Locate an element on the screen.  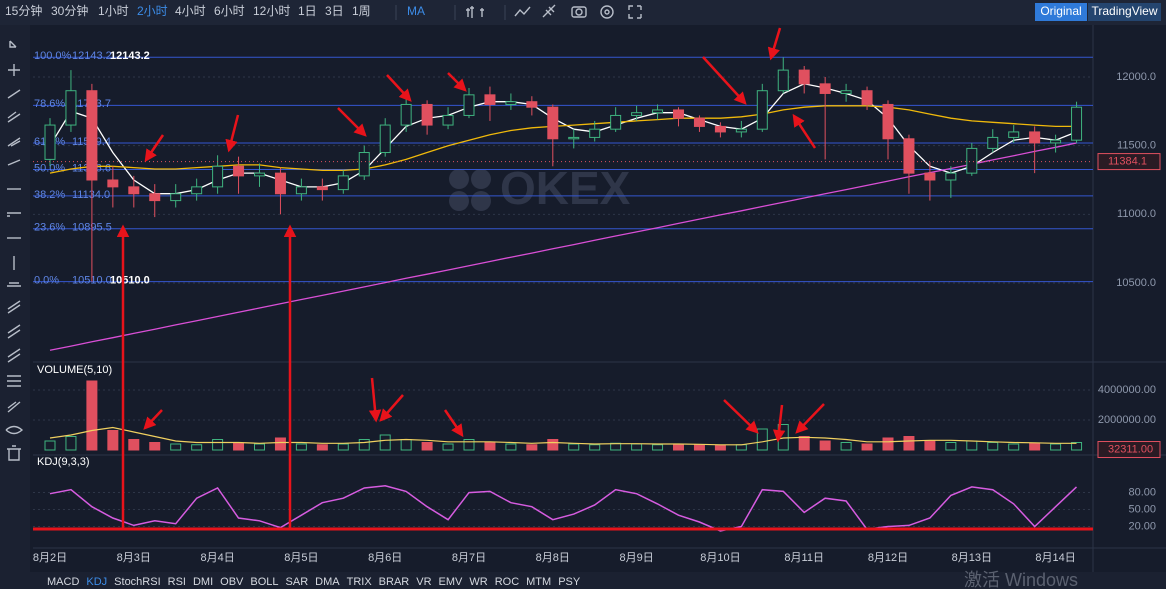
indicator-tab: MTM is located at coordinates (538, 582).